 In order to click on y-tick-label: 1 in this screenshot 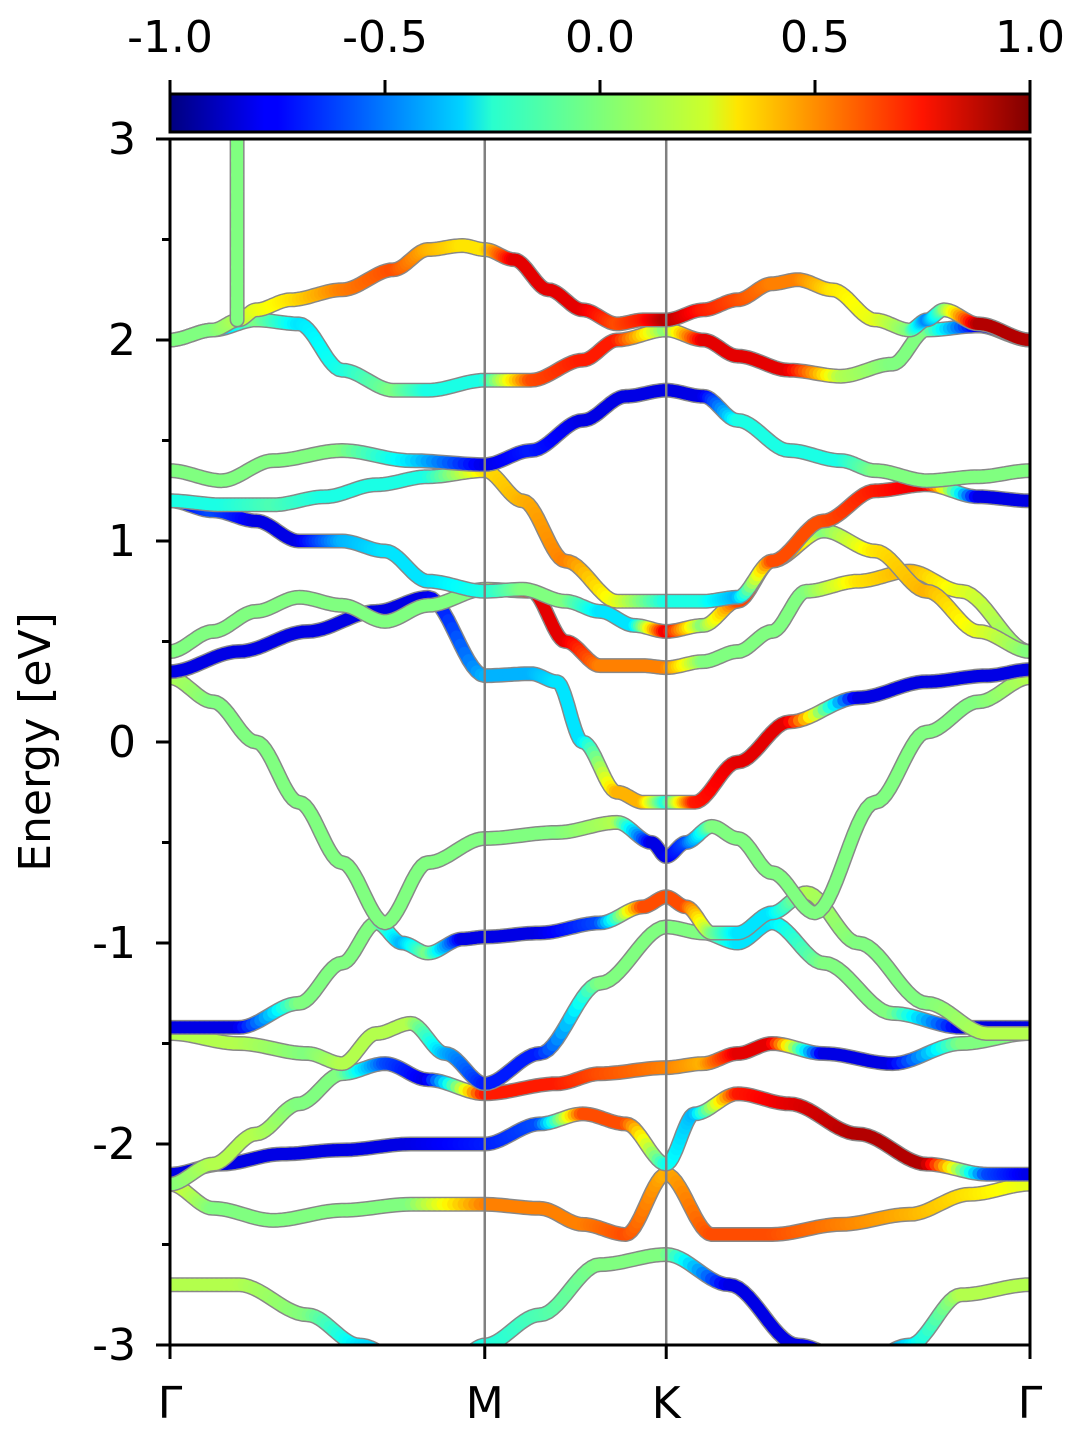, I will do `click(122, 541)`.